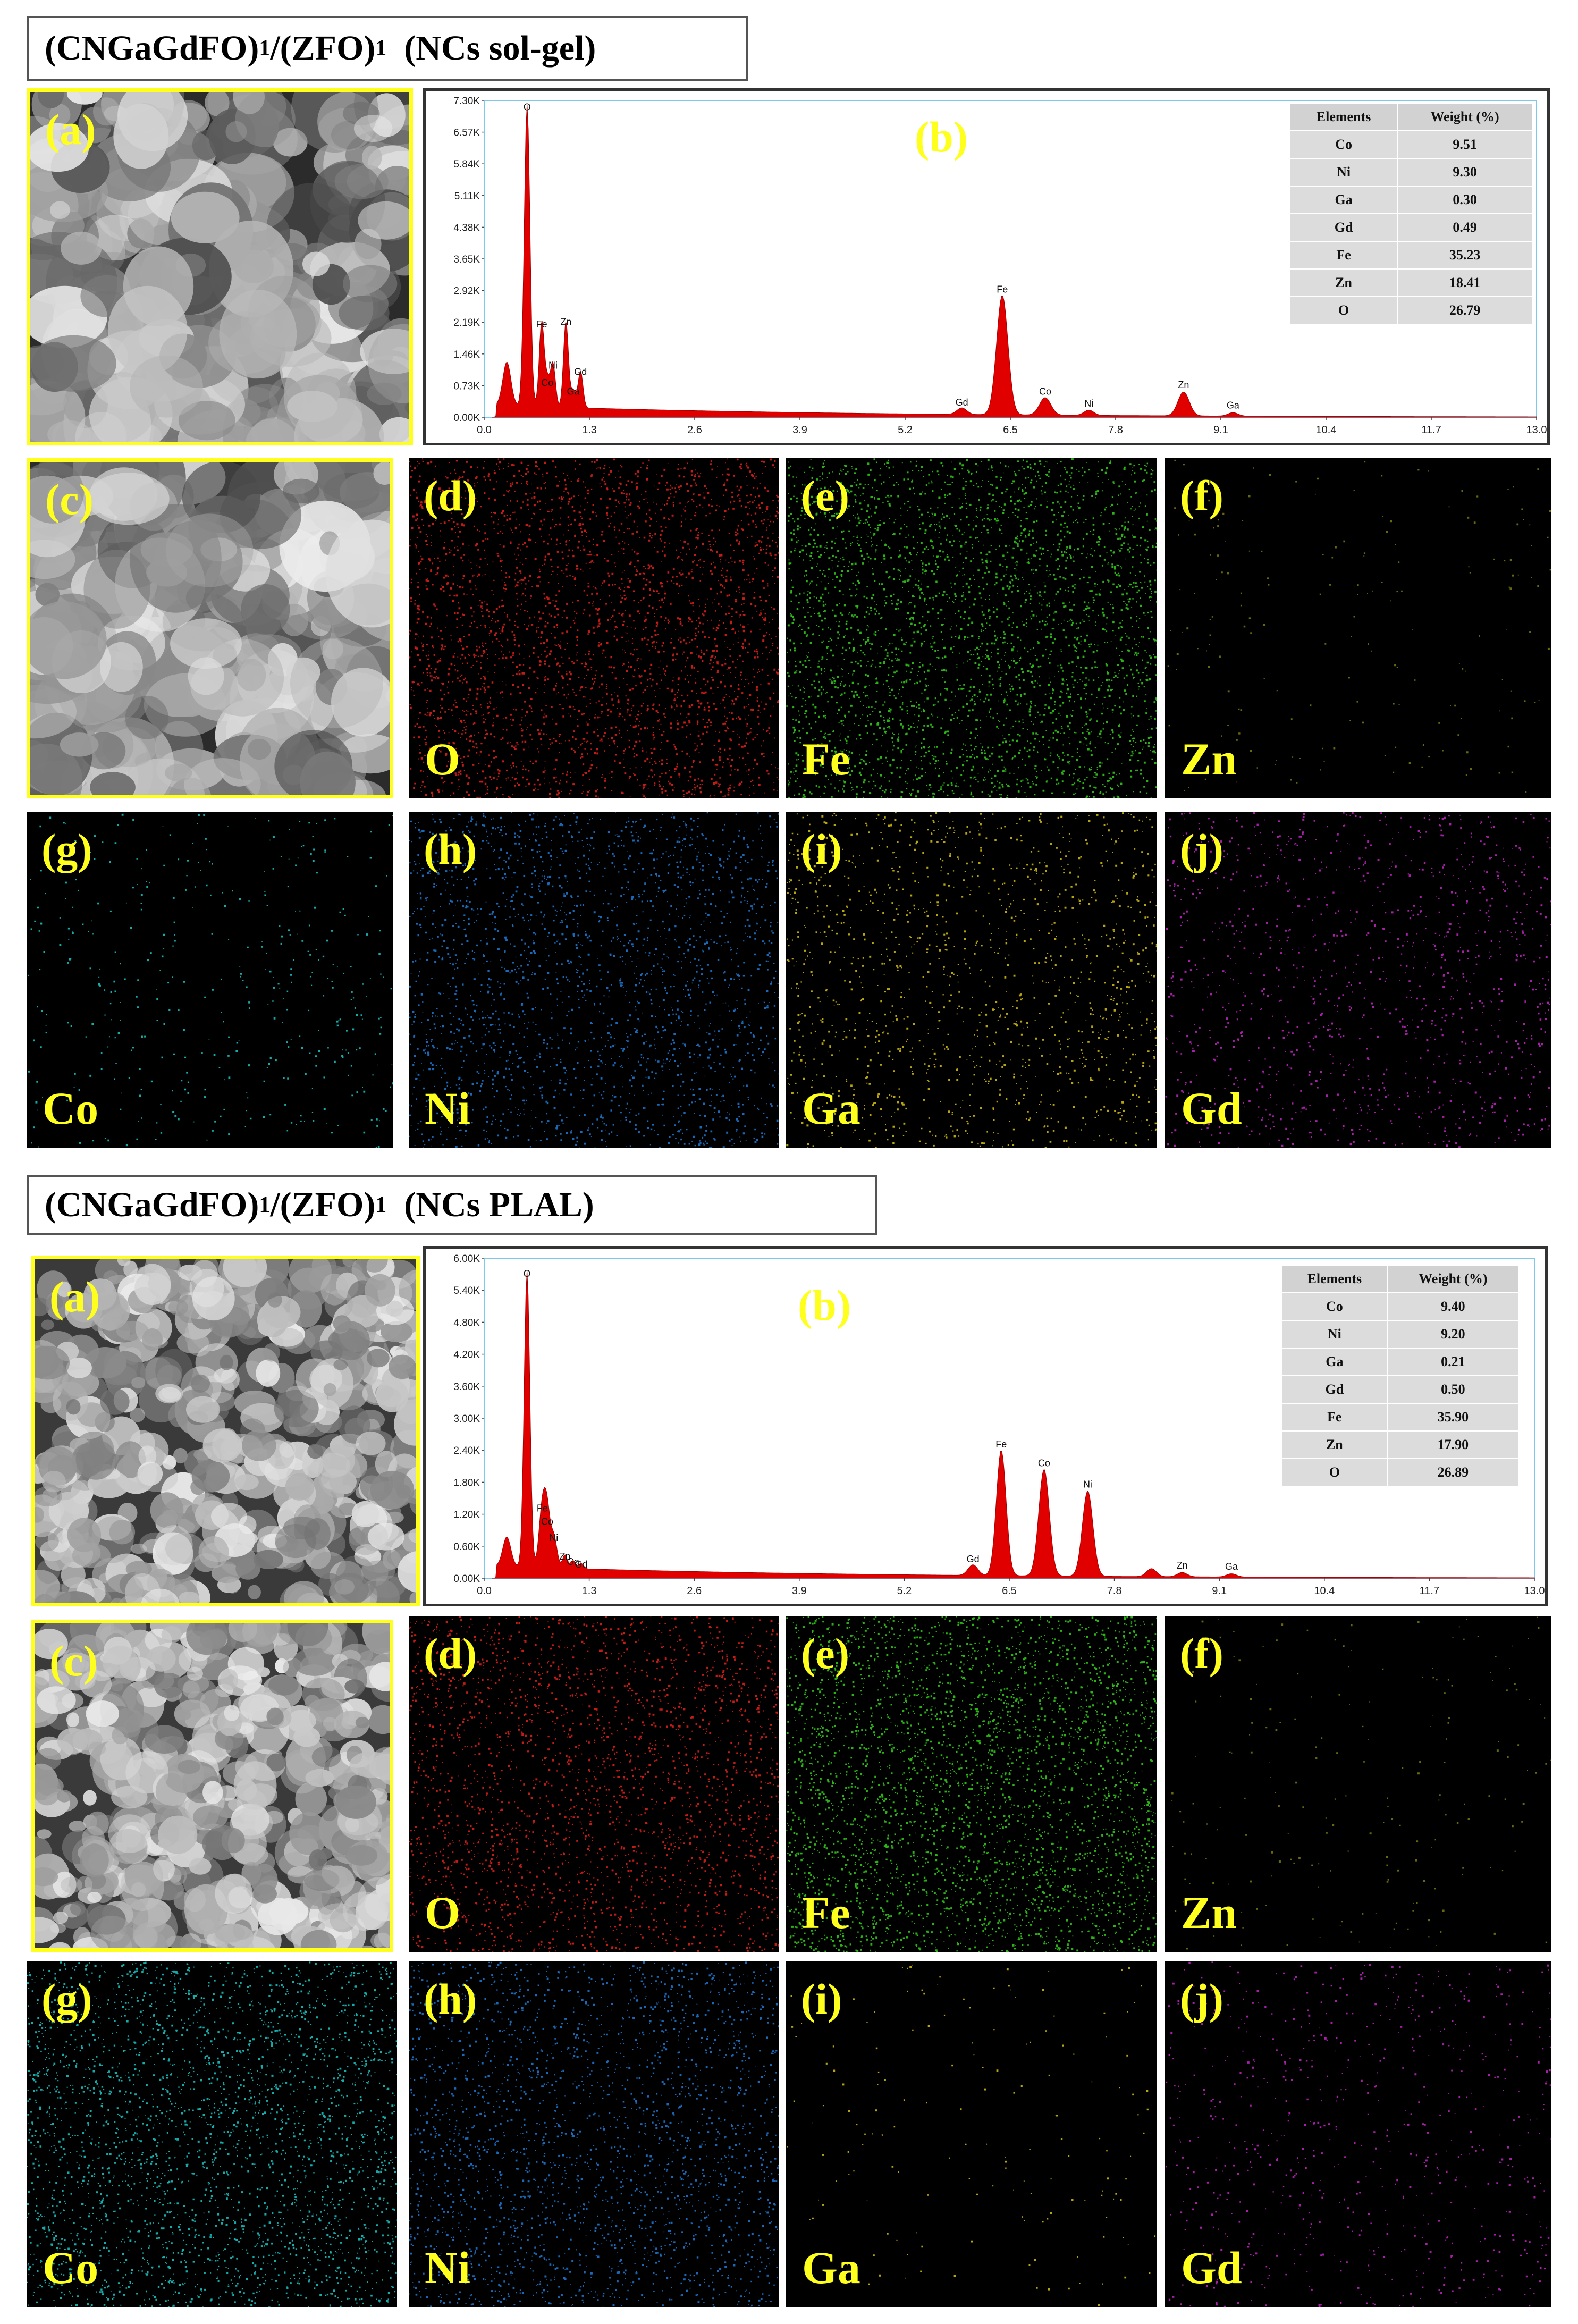 This screenshot has width=1578, height=2324. What do you see at coordinates (1115, 430) in the screenshot?
I see `x-tick-label: 7.8` at bounding box center [1115, 430].